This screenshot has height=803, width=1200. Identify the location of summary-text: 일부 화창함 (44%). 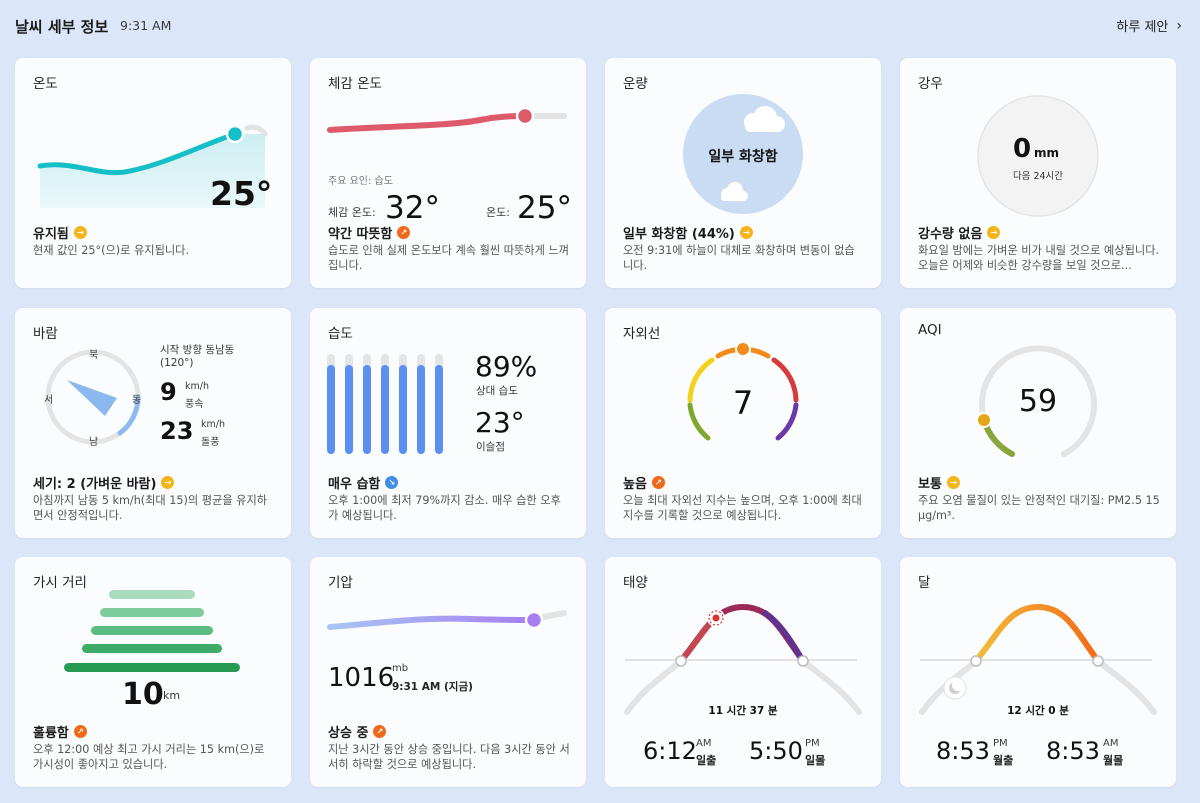
(679, 234).